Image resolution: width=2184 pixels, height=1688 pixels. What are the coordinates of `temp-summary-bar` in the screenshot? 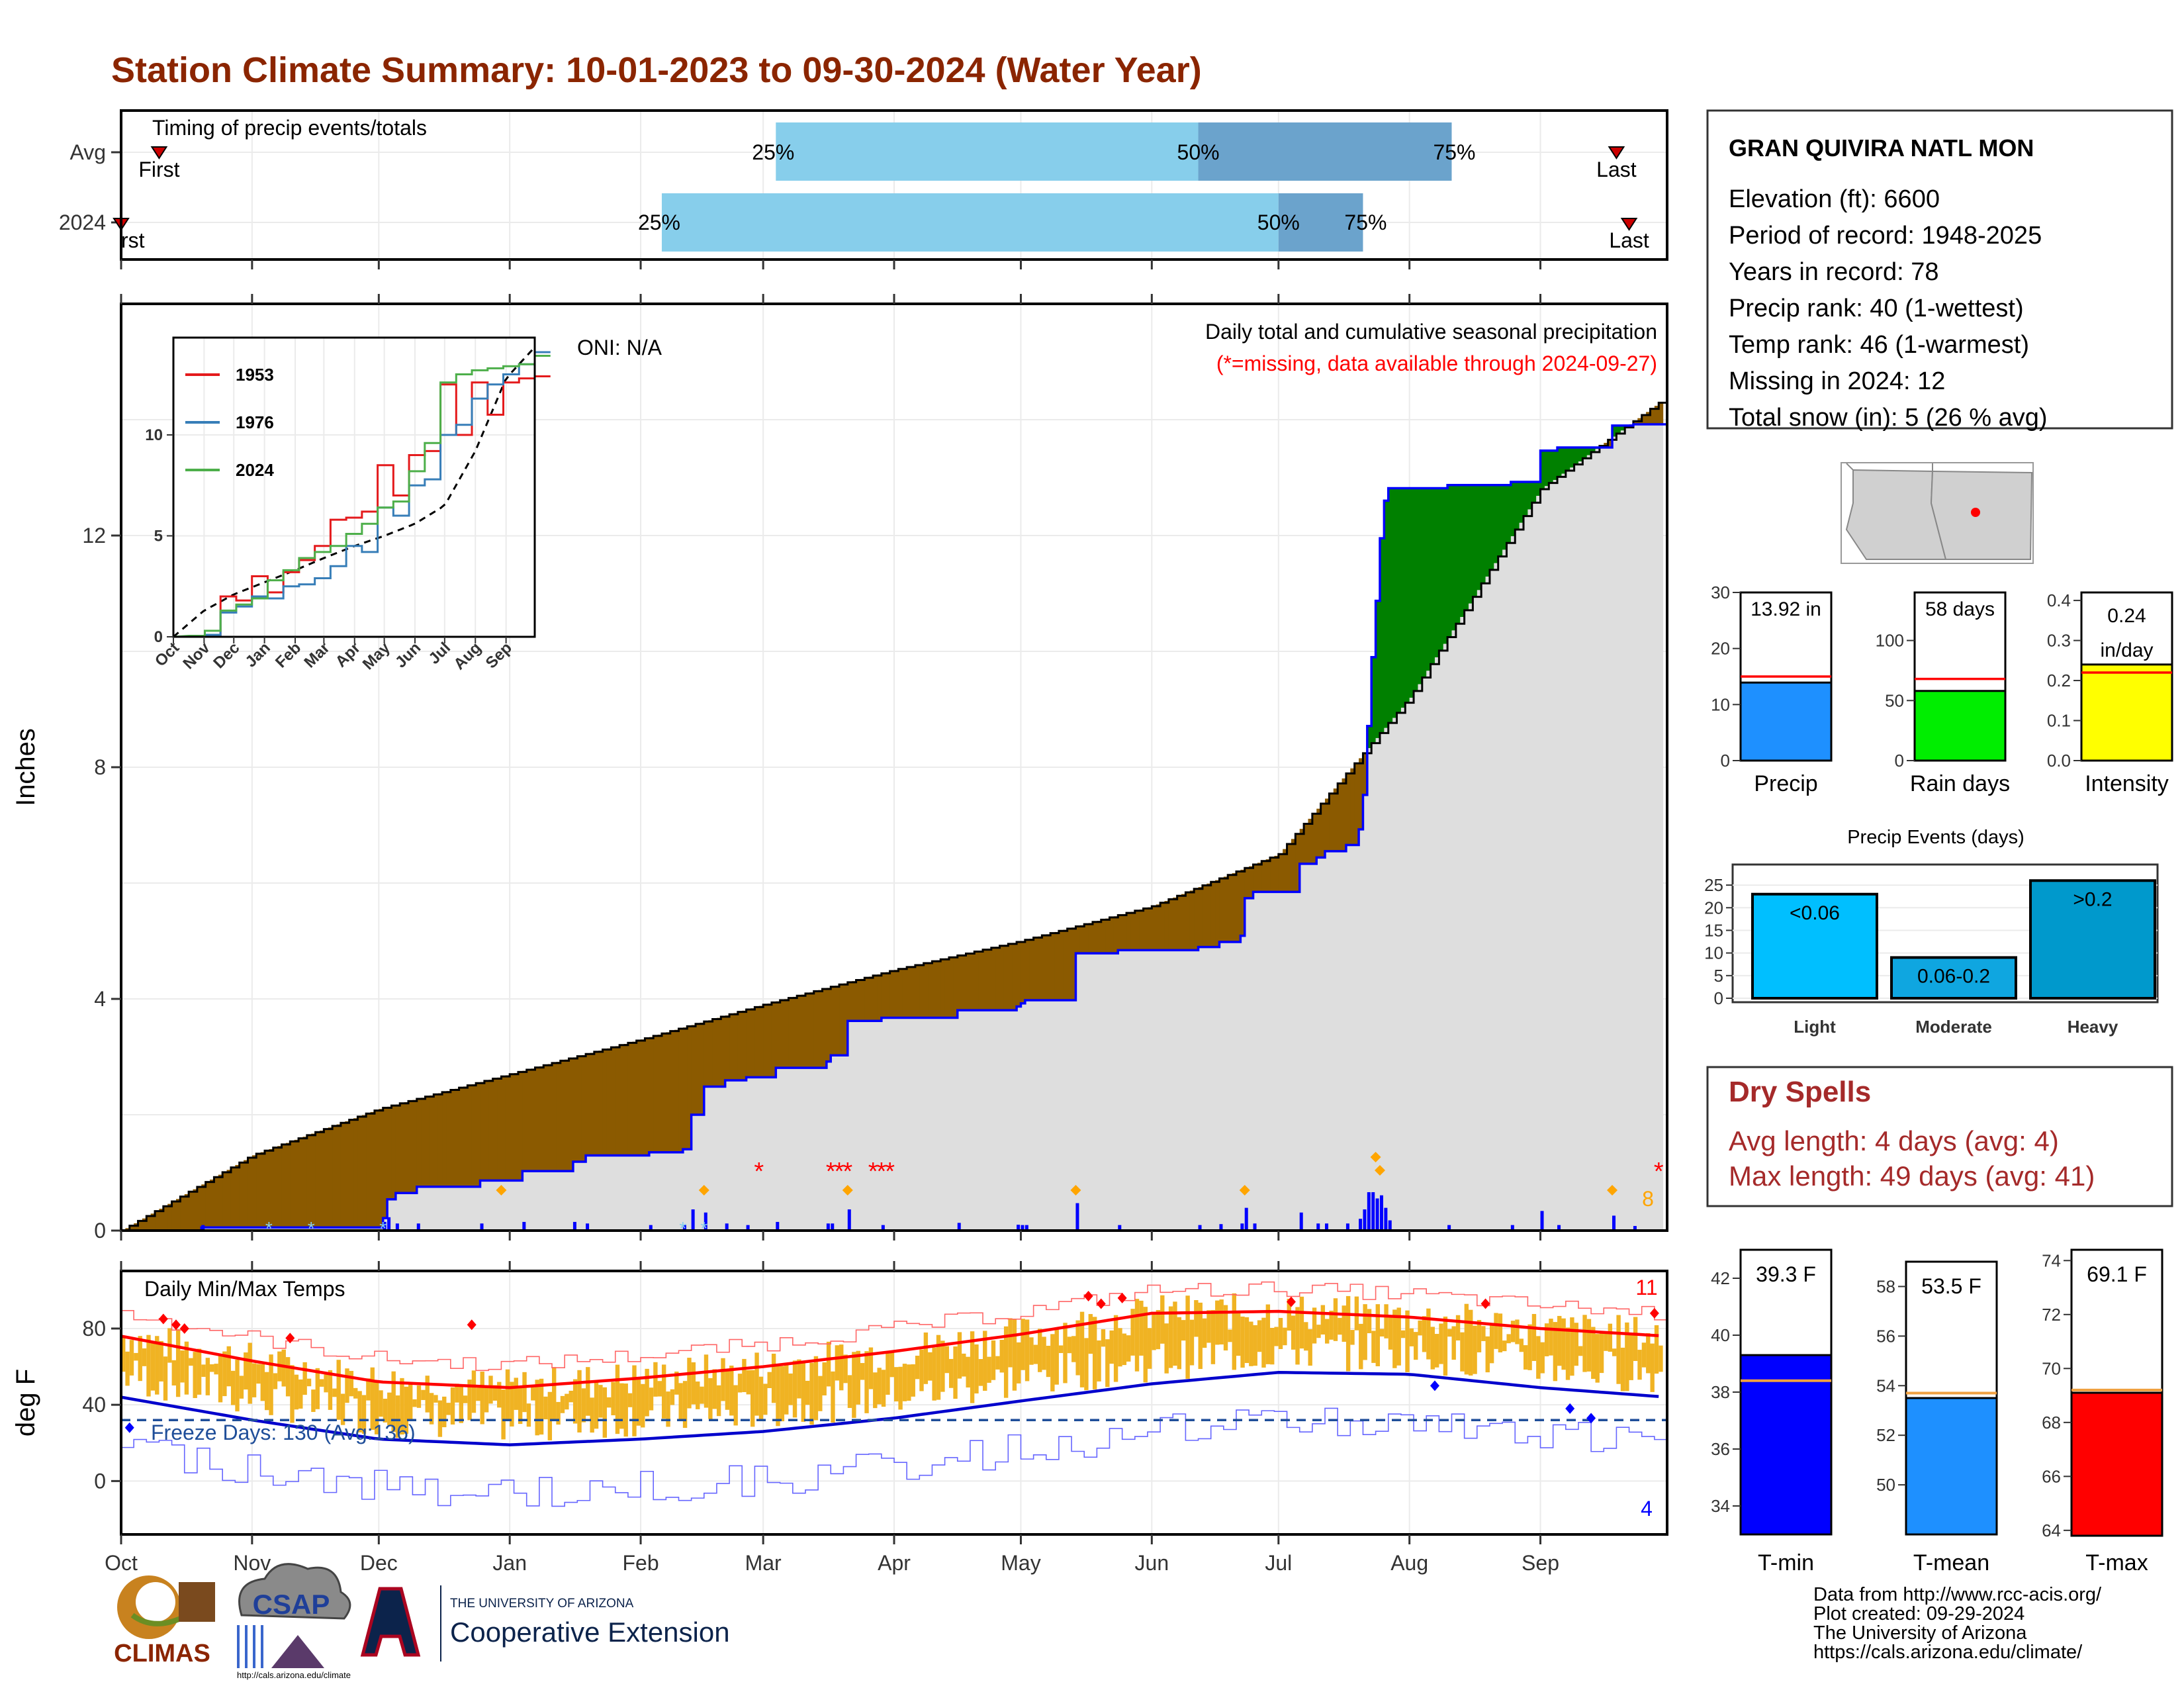 It's located at (1786, 1445).